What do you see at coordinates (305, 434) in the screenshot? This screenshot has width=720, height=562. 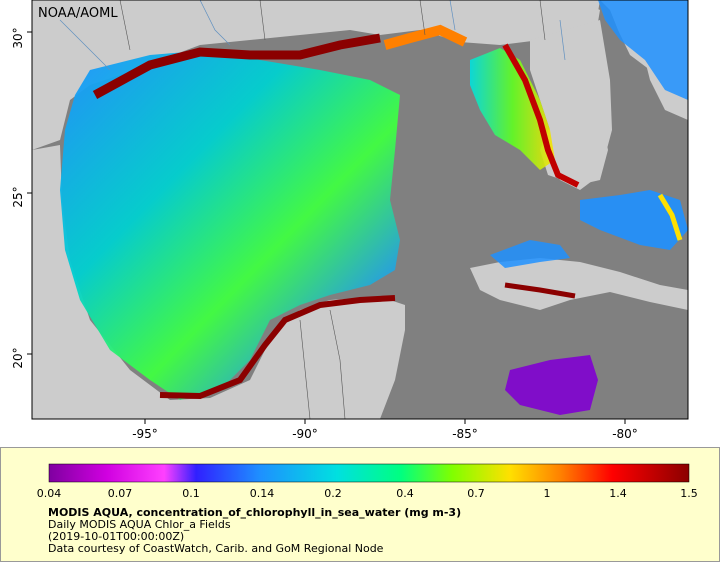 I see `longitude-tick-label: -90°` at bounding box center [305, 434].